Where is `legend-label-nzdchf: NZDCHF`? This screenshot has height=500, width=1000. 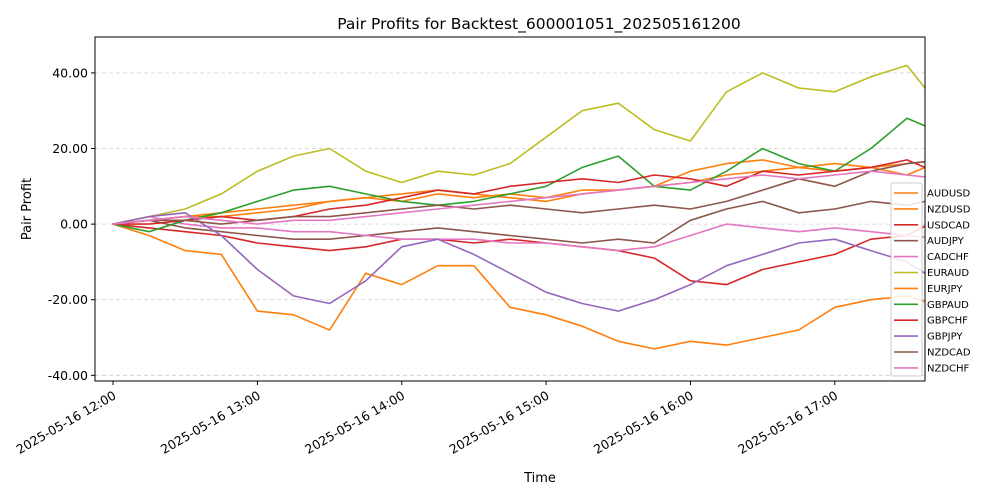 legend-label-nzdchf: NZDCHF is located at coordinates (948, 368).